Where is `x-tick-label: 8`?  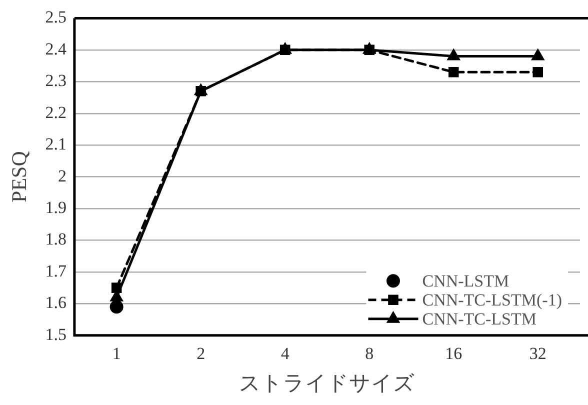
x-tick-label: 8 is located at coordinates (369, 354).